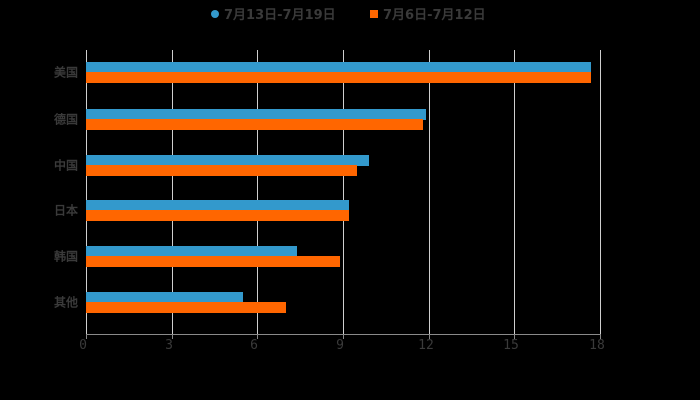  I want to click on legend-square-icon, so click(374, 13).